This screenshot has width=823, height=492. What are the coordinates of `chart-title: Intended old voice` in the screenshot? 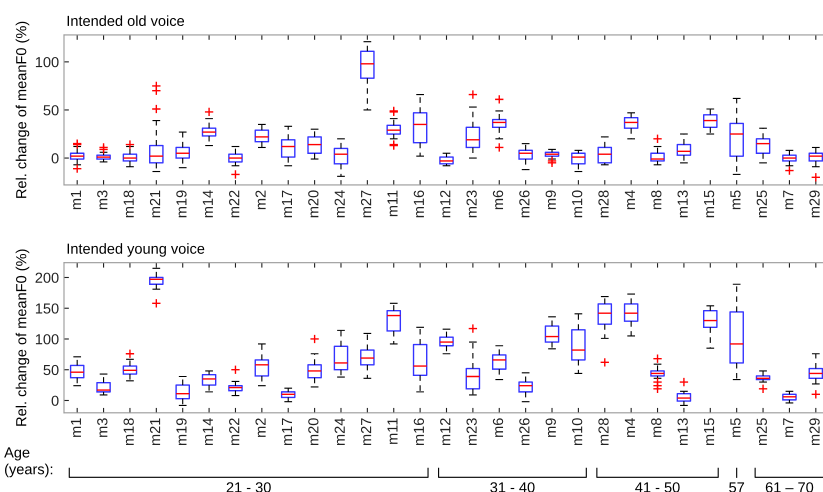 It's located at (126, 20).